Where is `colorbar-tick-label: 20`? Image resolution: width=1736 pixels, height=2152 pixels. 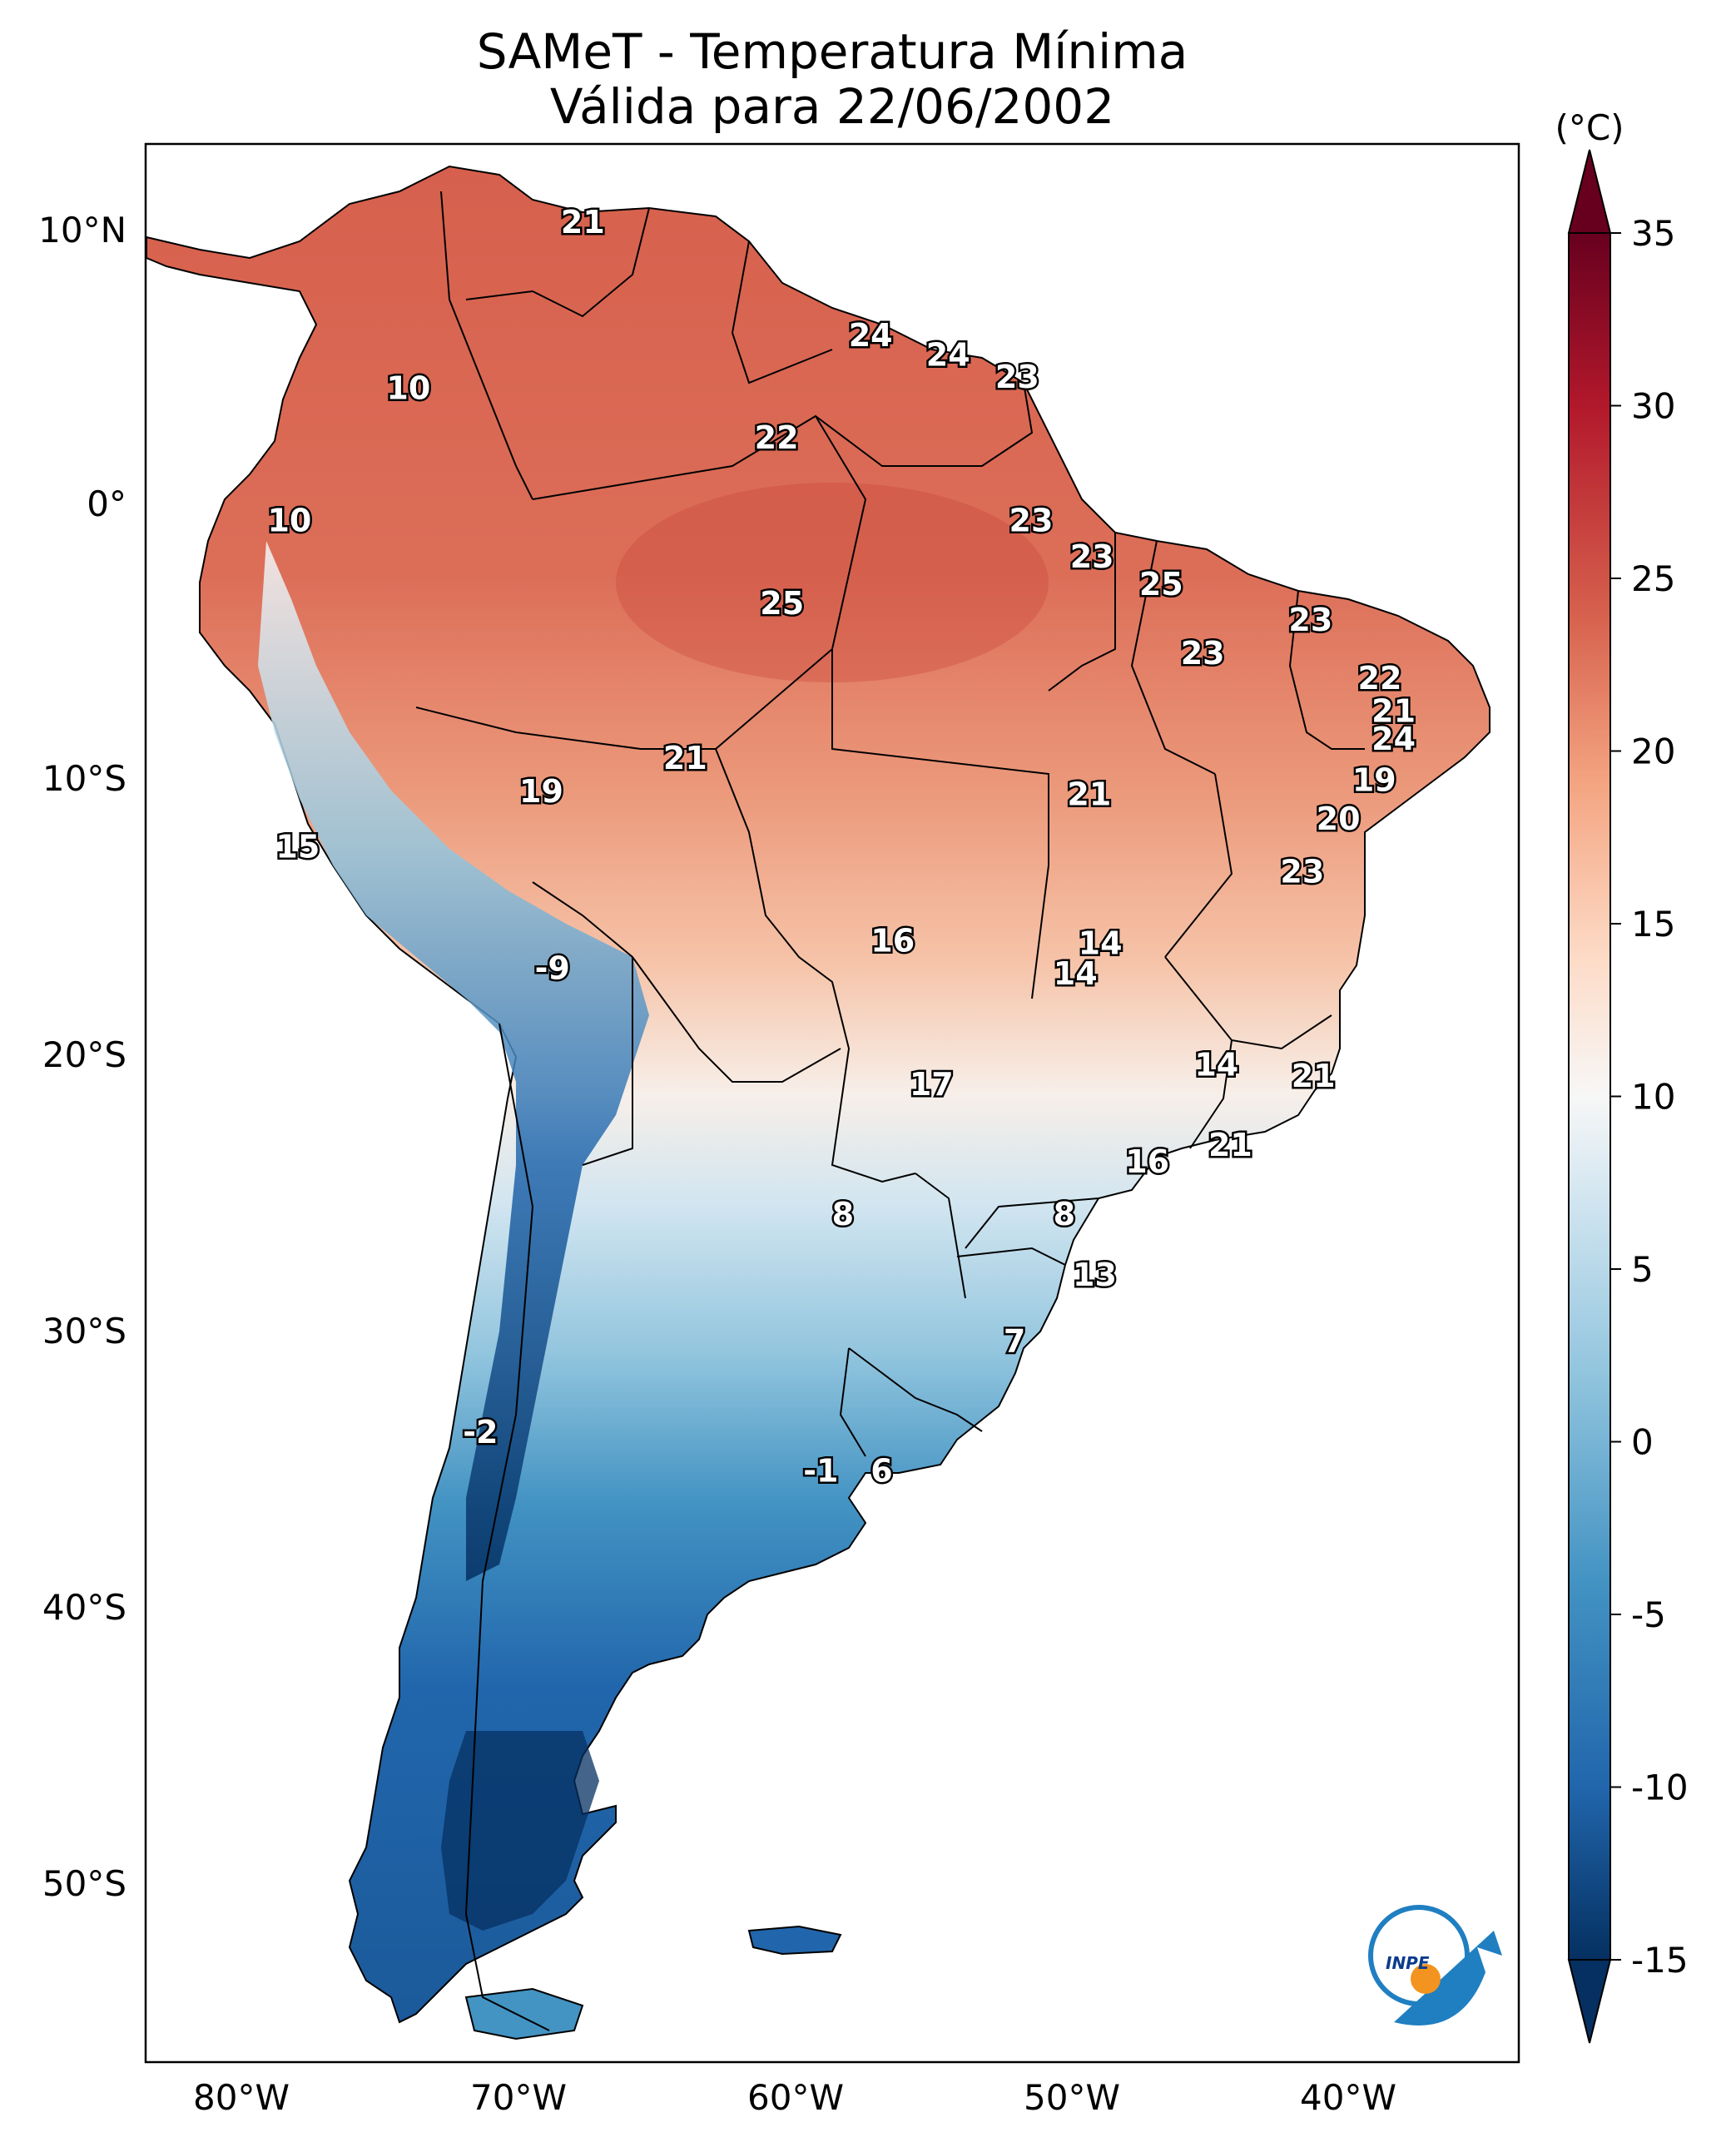
colorbar-tick-label: 20 is located at coordinates (1653, 751).